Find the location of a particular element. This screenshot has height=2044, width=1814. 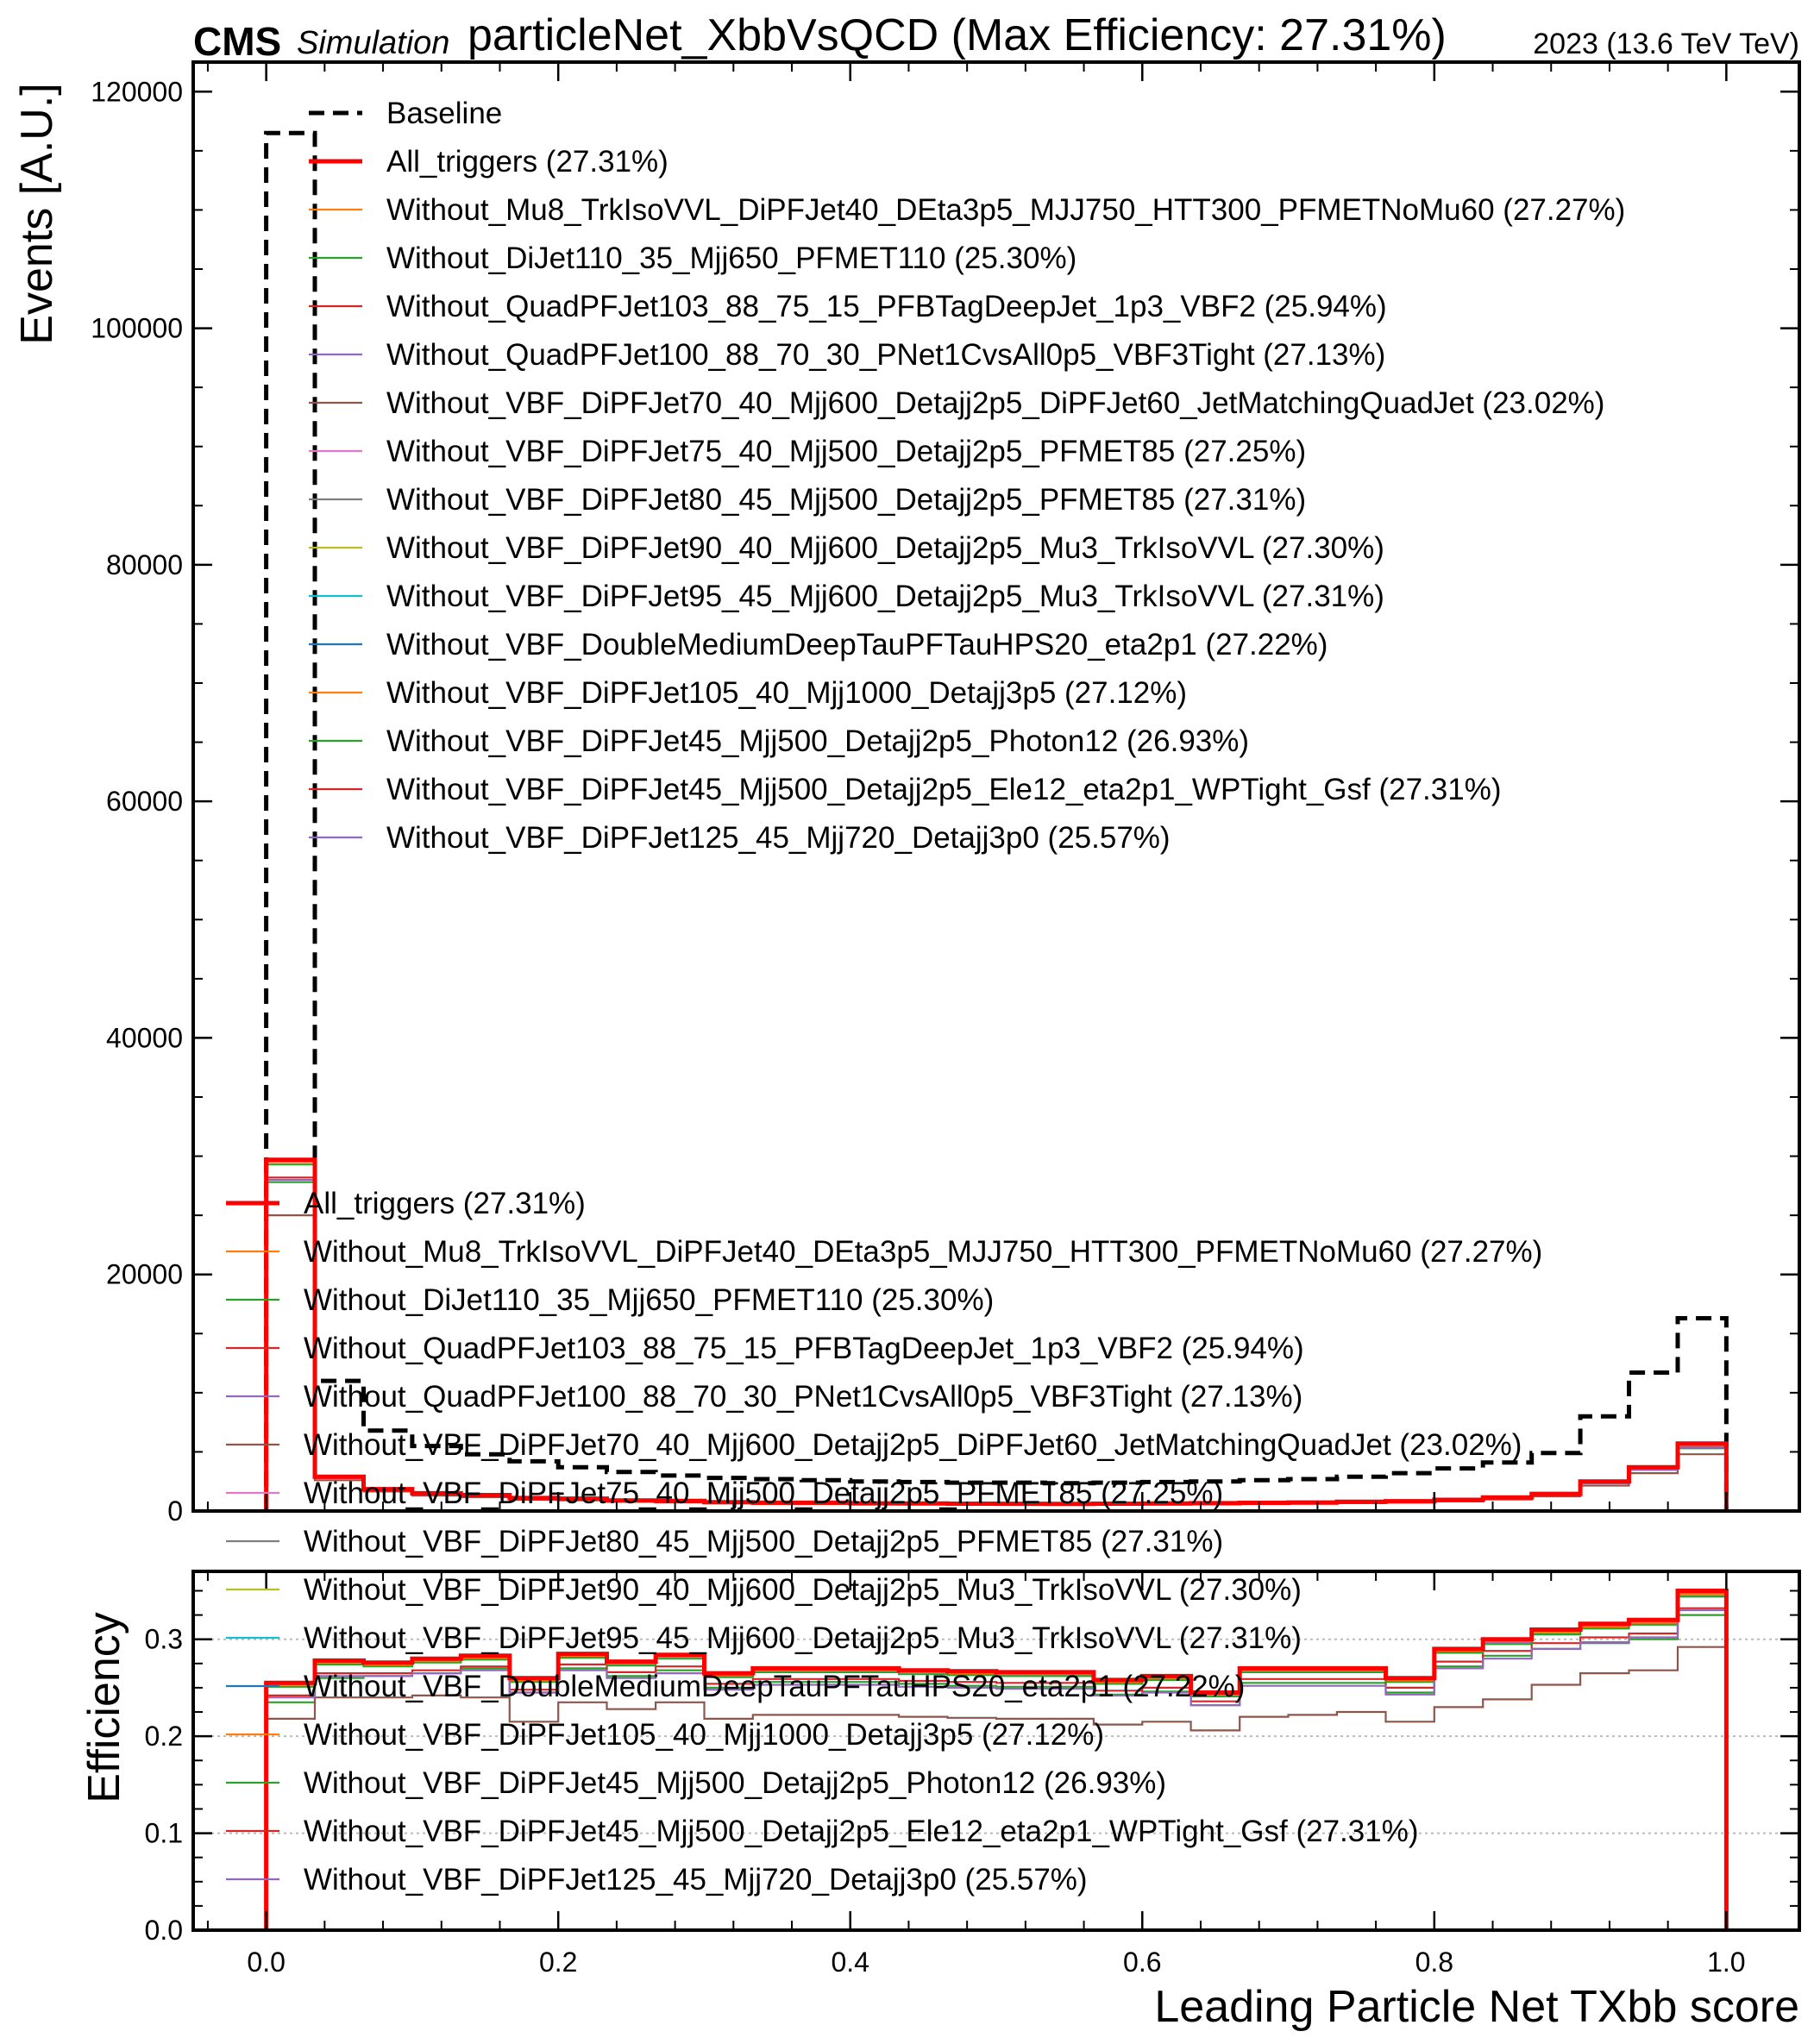

main-y-axis-title: Events [A.U.] is located at coordinates (37, 213).